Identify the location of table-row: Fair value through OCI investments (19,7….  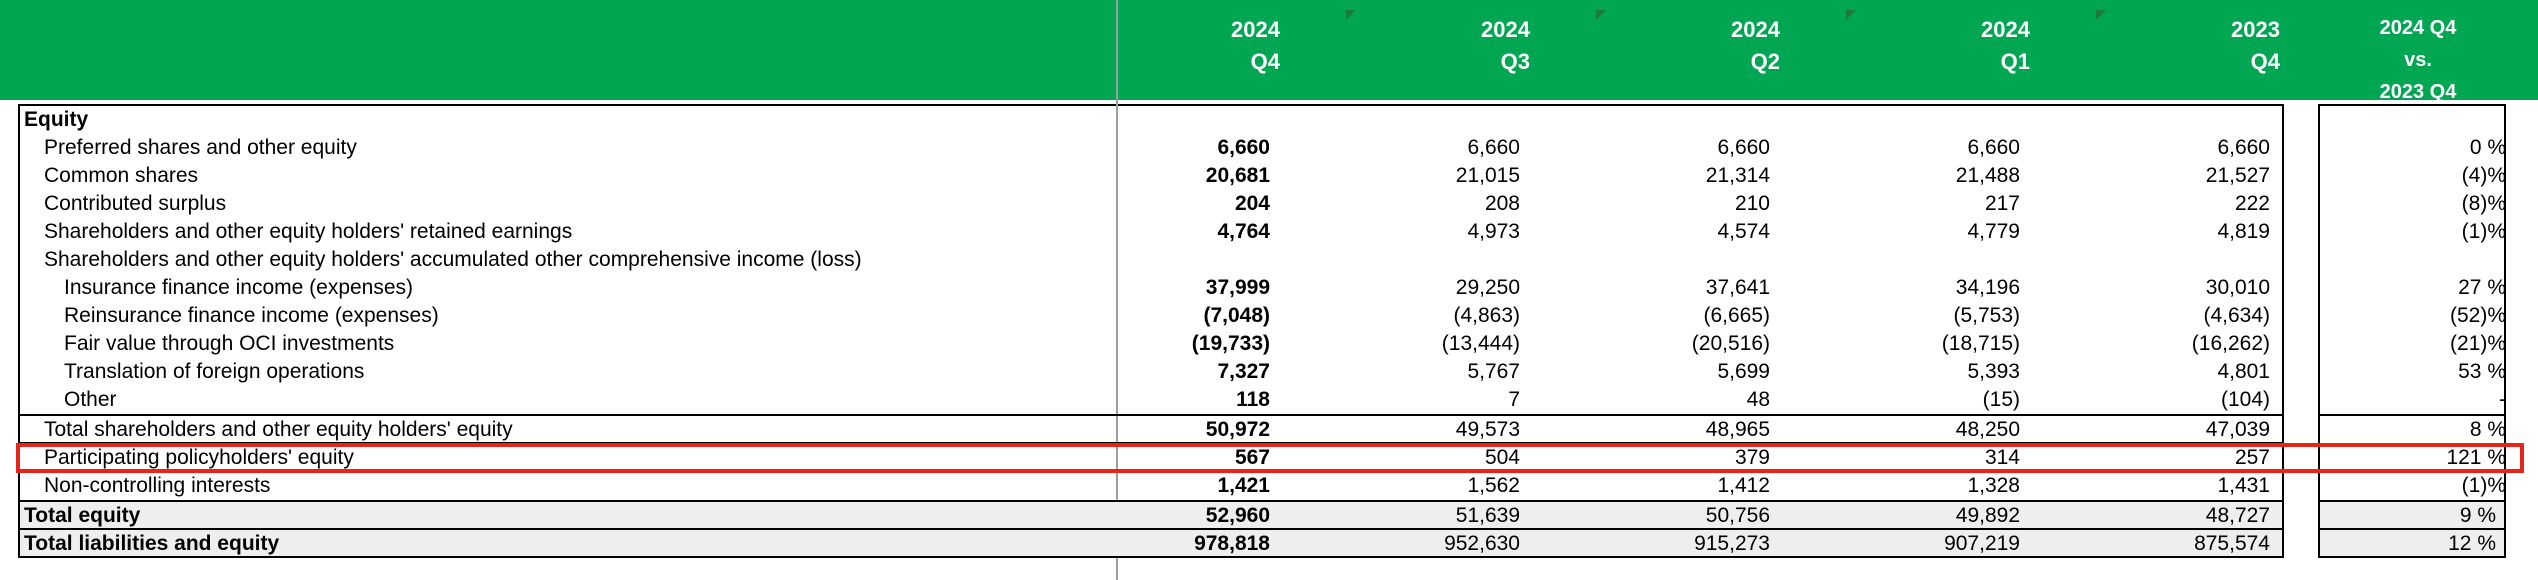
(1269, 344).